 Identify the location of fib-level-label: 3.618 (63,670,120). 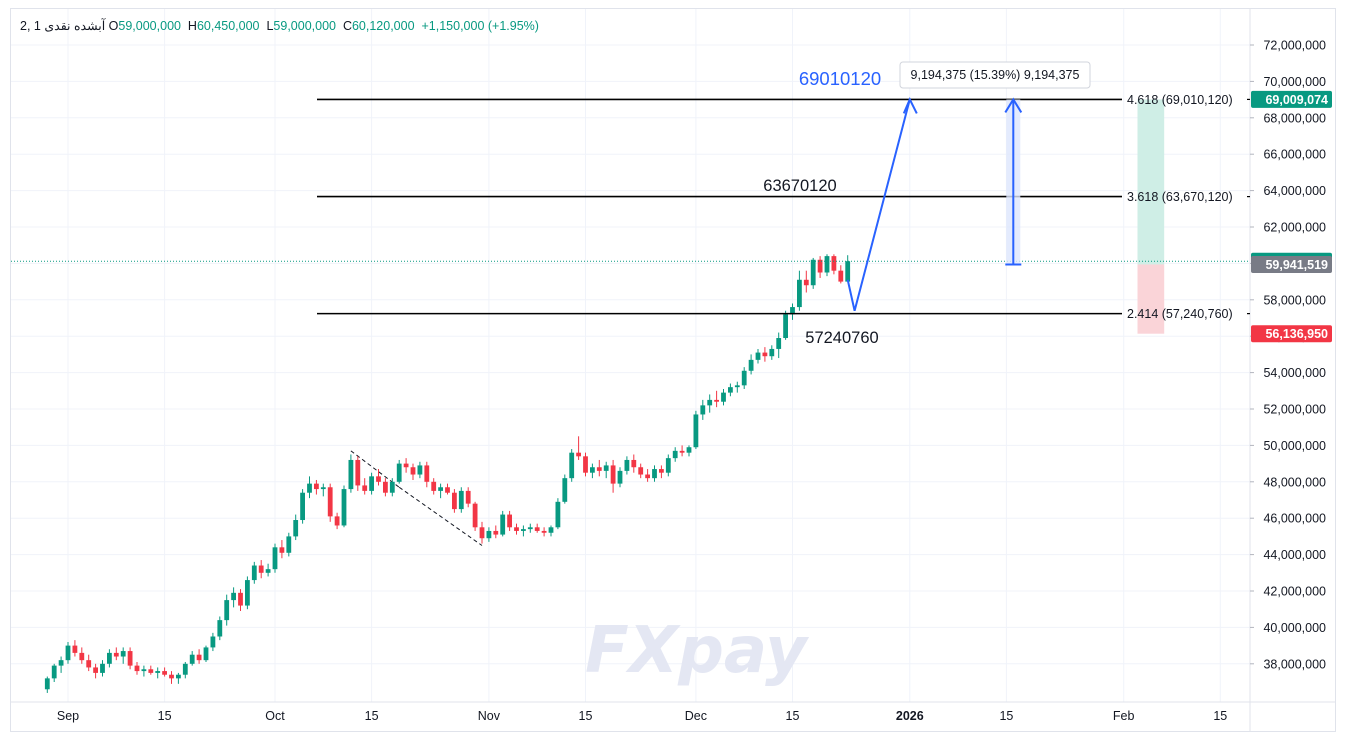
(1180, 197).